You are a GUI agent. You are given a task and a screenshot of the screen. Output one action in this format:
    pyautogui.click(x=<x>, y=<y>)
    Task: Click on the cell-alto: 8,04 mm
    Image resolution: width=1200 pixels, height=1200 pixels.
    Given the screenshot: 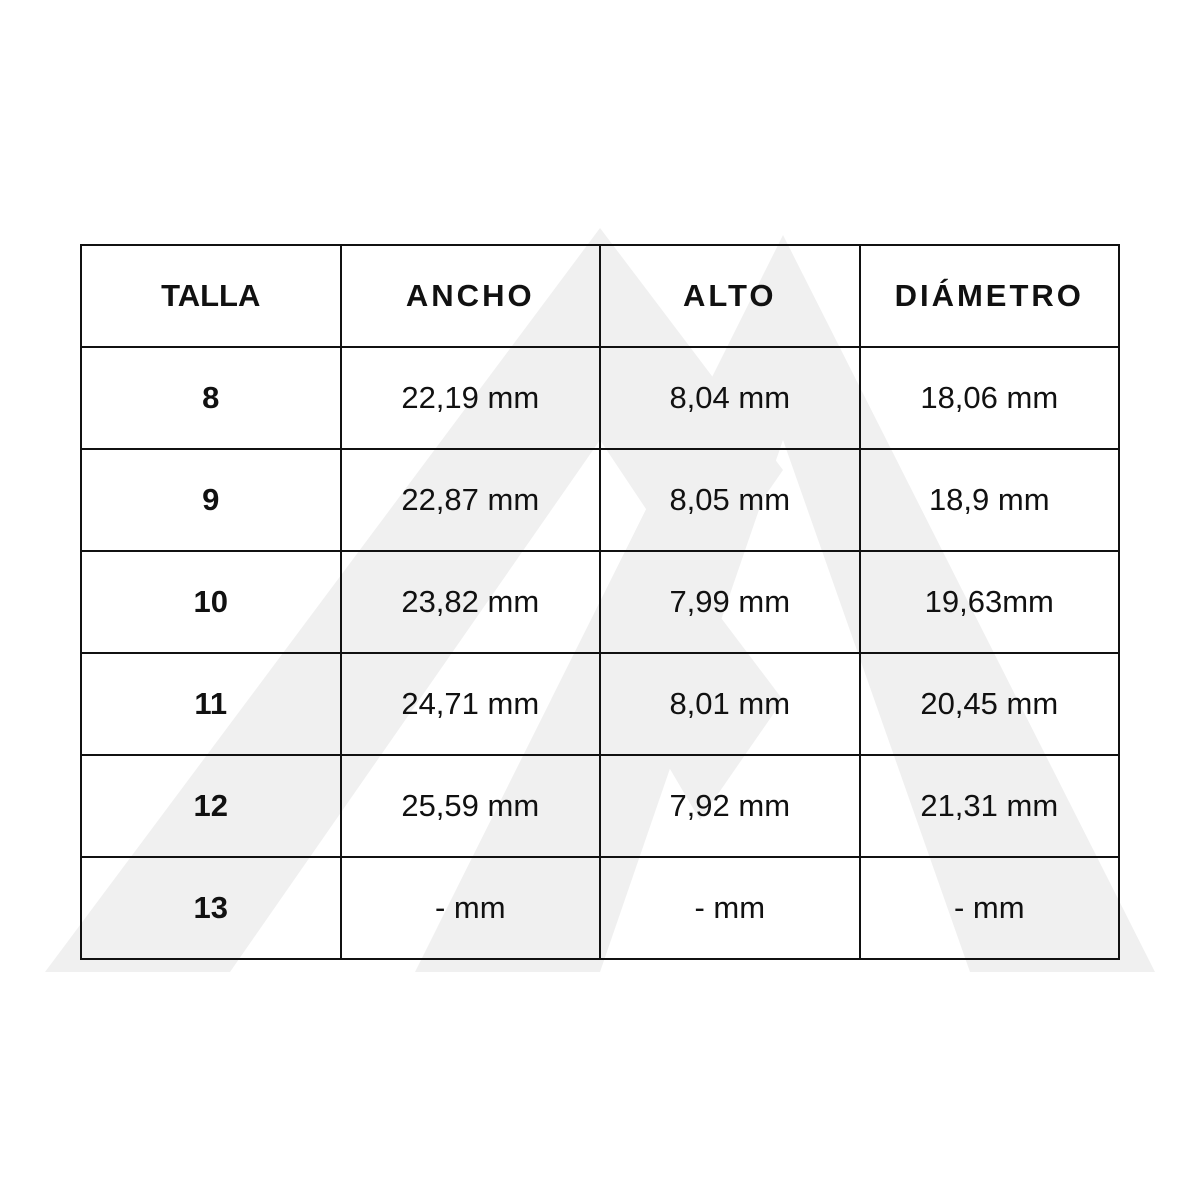 What is the action you would take?
    pyautogui.click(x=730, y=398)
    